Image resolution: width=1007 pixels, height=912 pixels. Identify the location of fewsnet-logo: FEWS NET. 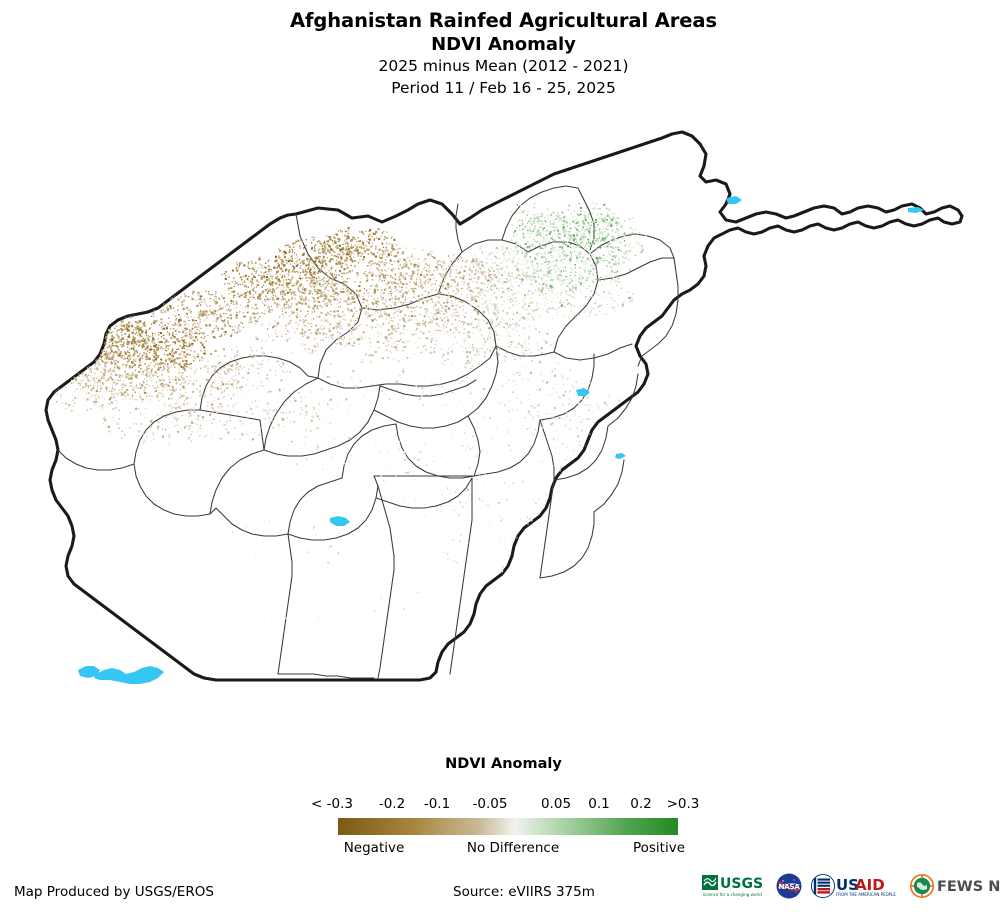
(955, 886).